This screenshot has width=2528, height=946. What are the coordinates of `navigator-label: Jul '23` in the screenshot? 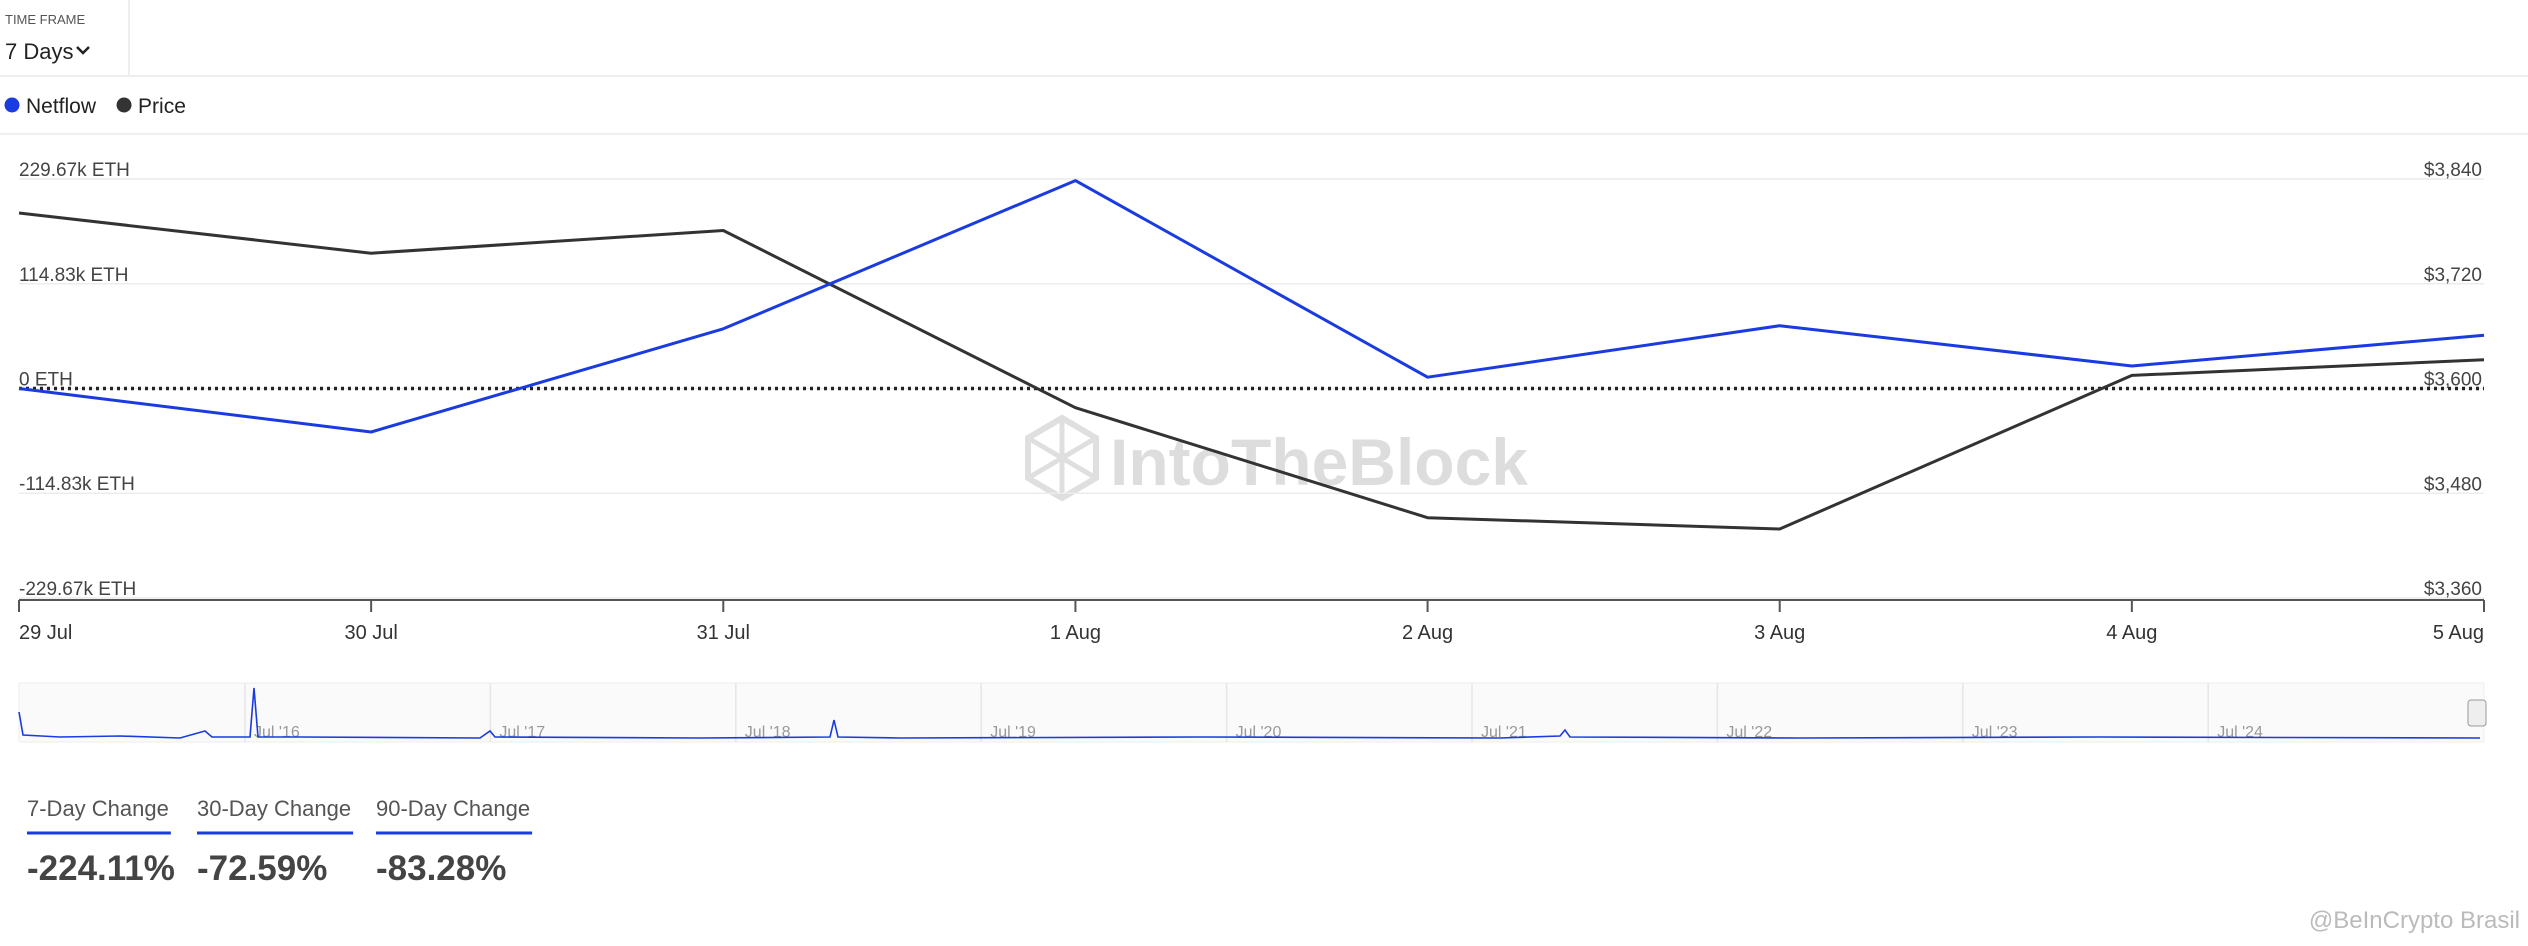 It's located at (1995, 732).